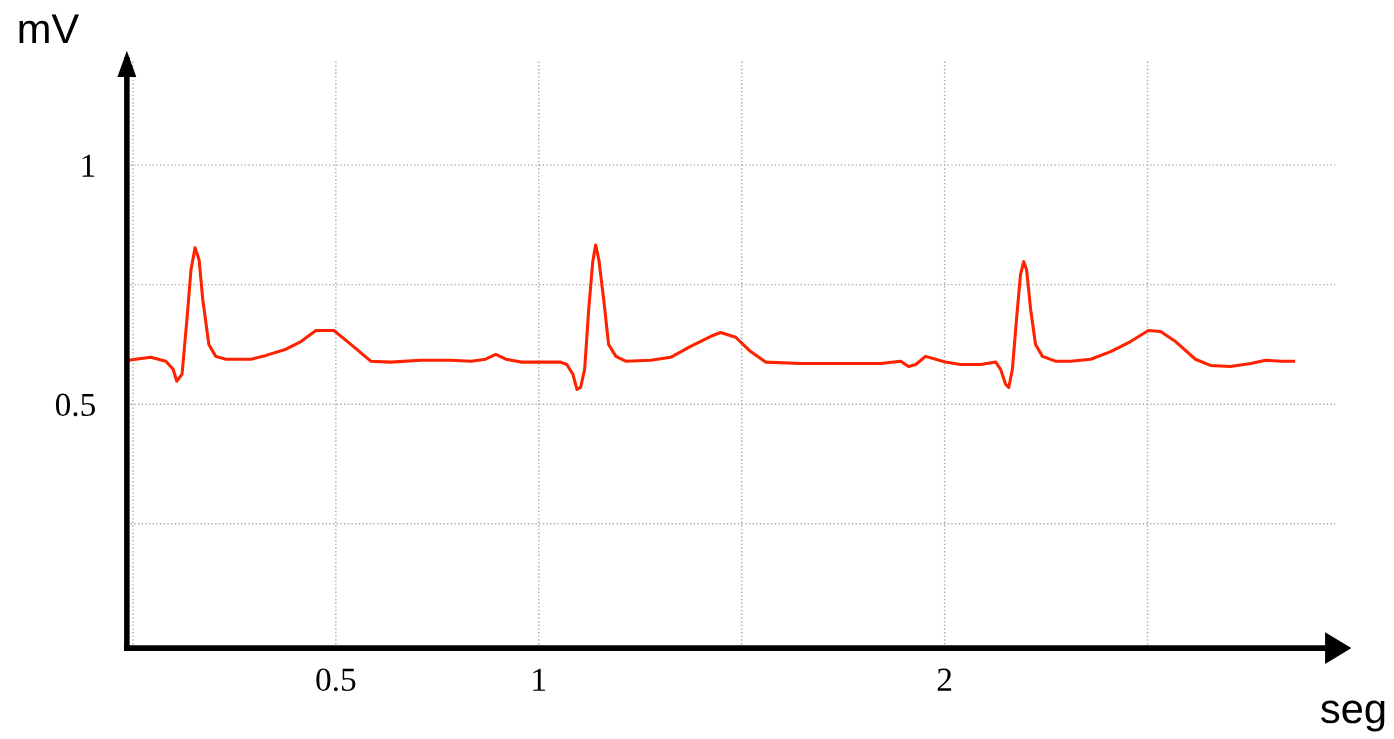  I want to click on x-axis-title: seg, so click(1353, 716).